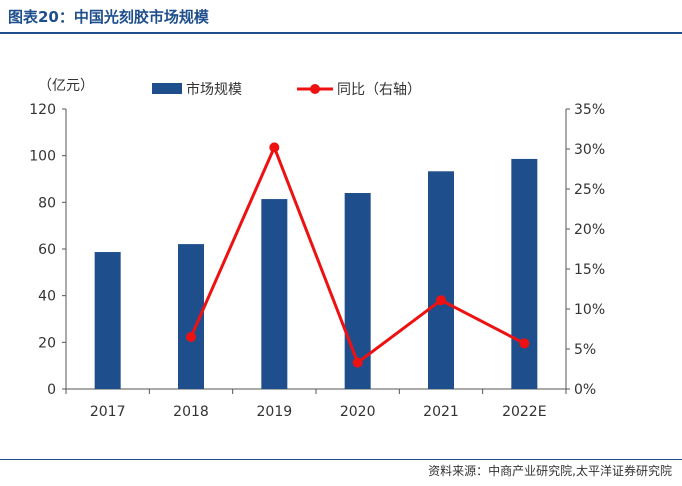 This screenshot has height=486, width=682. Describe the element at coordinates (167, 88) in the screenshot. I see `legend-bar-swatch` at that location.